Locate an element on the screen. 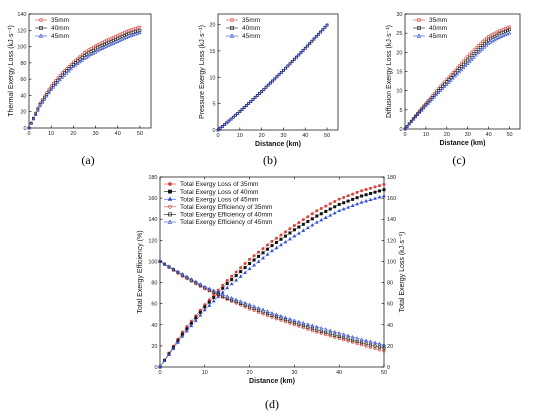 This screenshot has width=550, height=415. x-tick-label: 40 is located at coordinates (305, 136).